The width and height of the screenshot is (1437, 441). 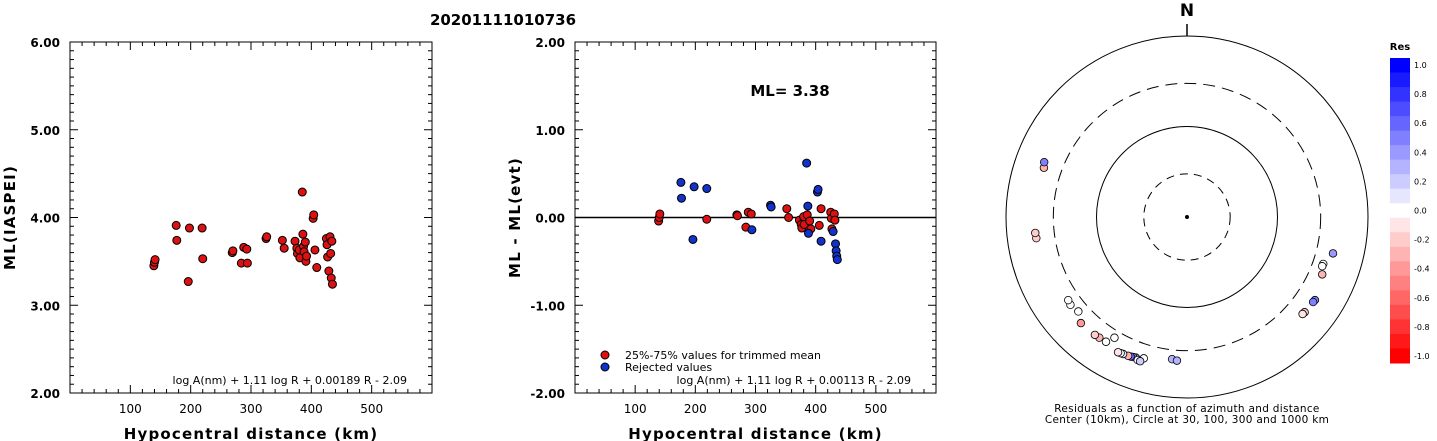 I want to click on p1-y-axis-label: ML(IASPEI), so click(x=10, y=217).